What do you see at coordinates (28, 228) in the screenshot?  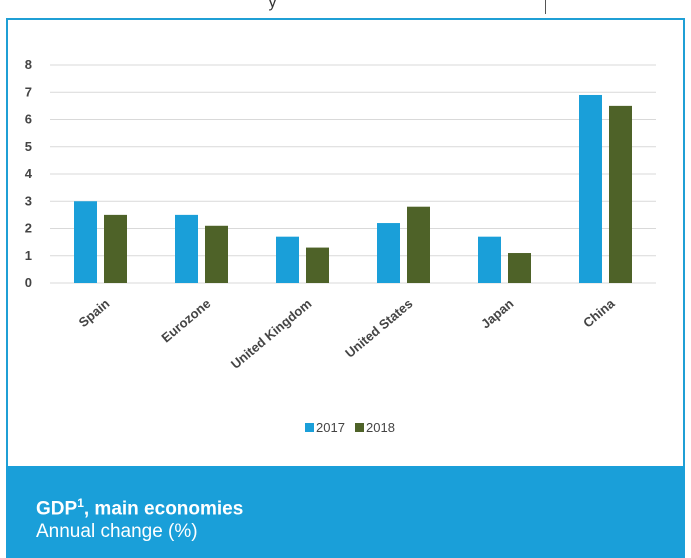 I see `y-tick-label: 2` at bounding box center [28, 228].